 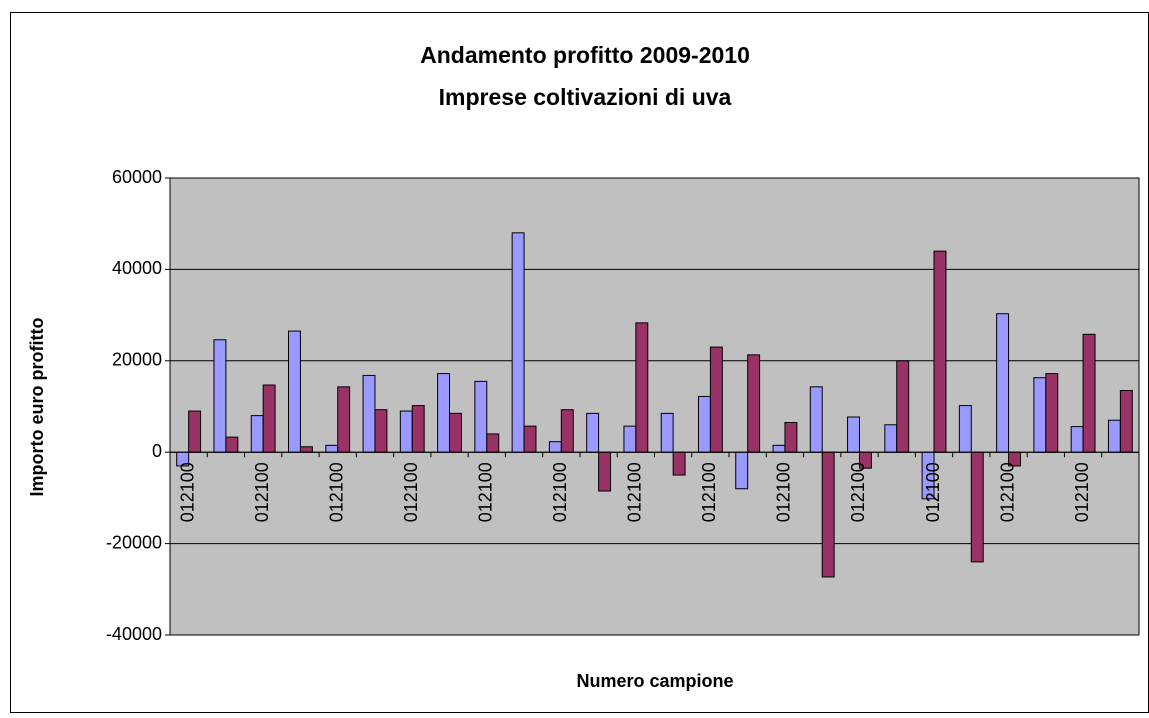 I want to click on chart-title: Andamento profitto 2009-2010, so click(x=585, y=55).